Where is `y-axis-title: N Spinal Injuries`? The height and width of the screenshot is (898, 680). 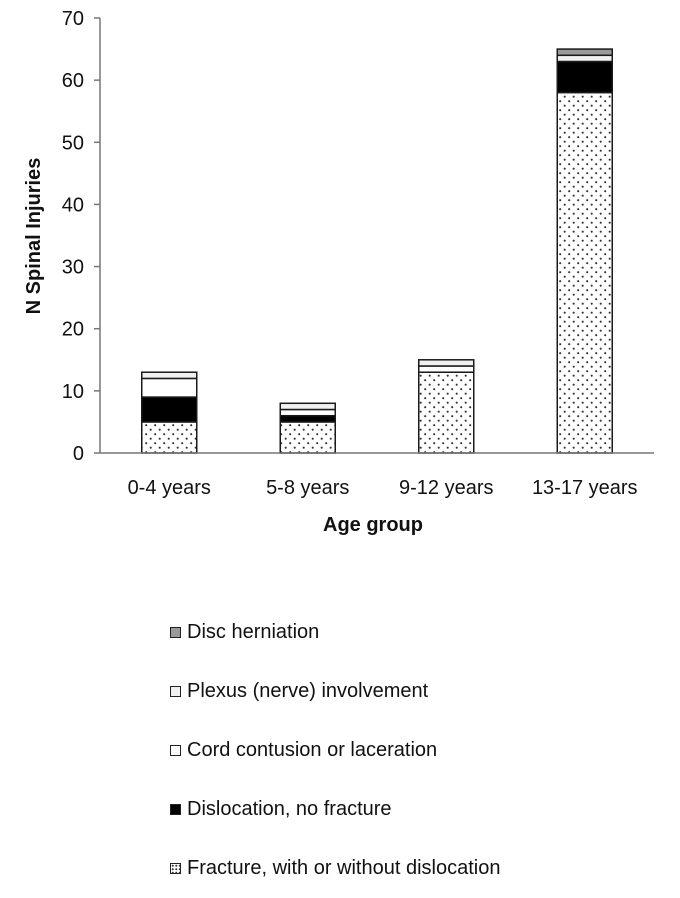 y-axis-title: N Spinal Injuries is located at coordinates (34, 236).